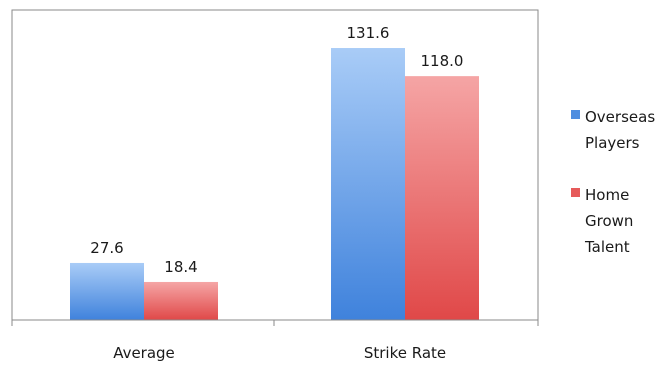  I want to click on x-tick-label: Average, so click(144, 353).